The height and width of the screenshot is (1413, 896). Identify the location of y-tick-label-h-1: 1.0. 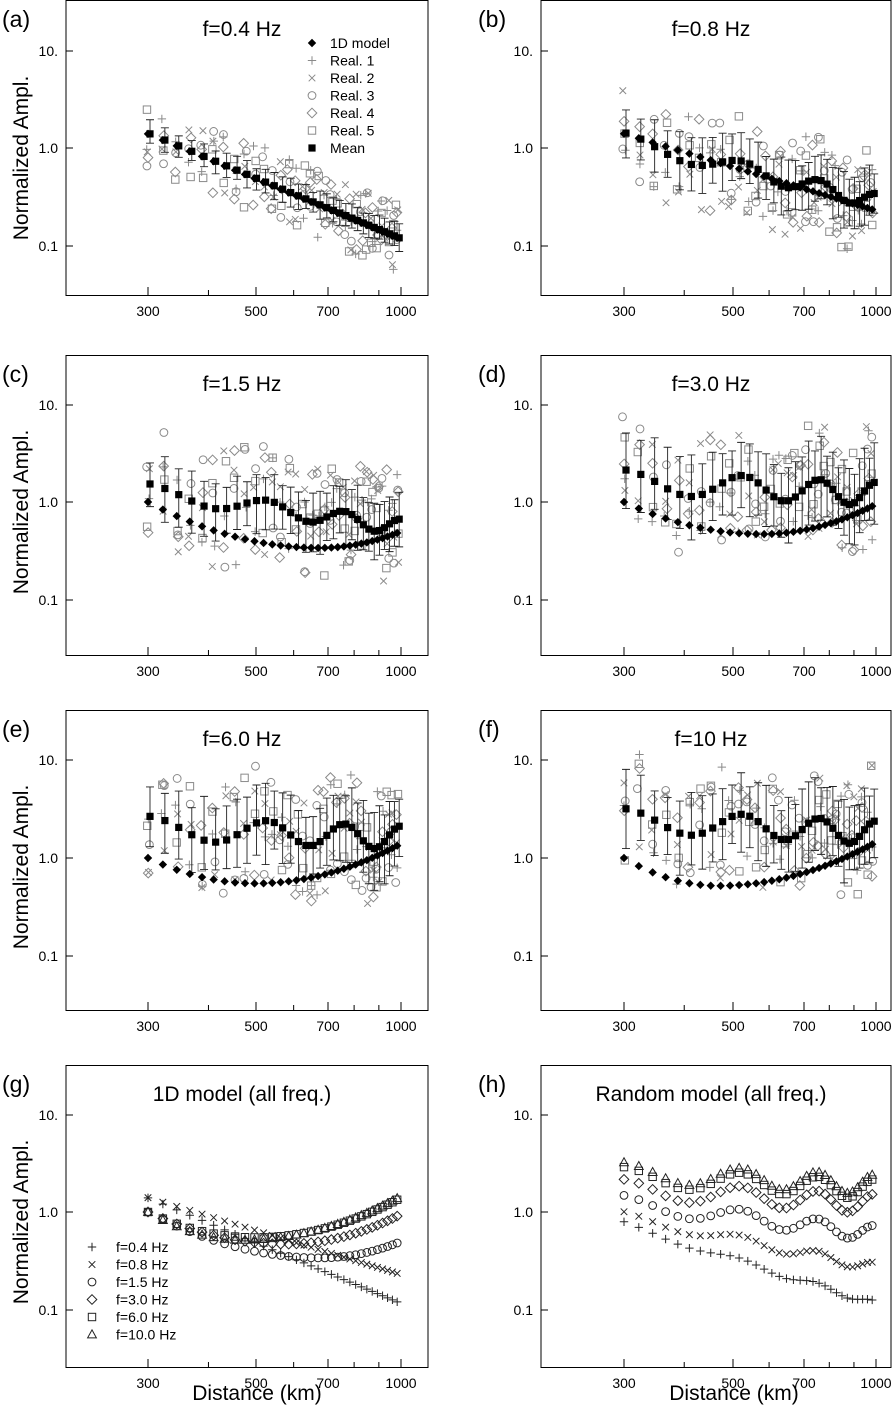
(524, 1212).